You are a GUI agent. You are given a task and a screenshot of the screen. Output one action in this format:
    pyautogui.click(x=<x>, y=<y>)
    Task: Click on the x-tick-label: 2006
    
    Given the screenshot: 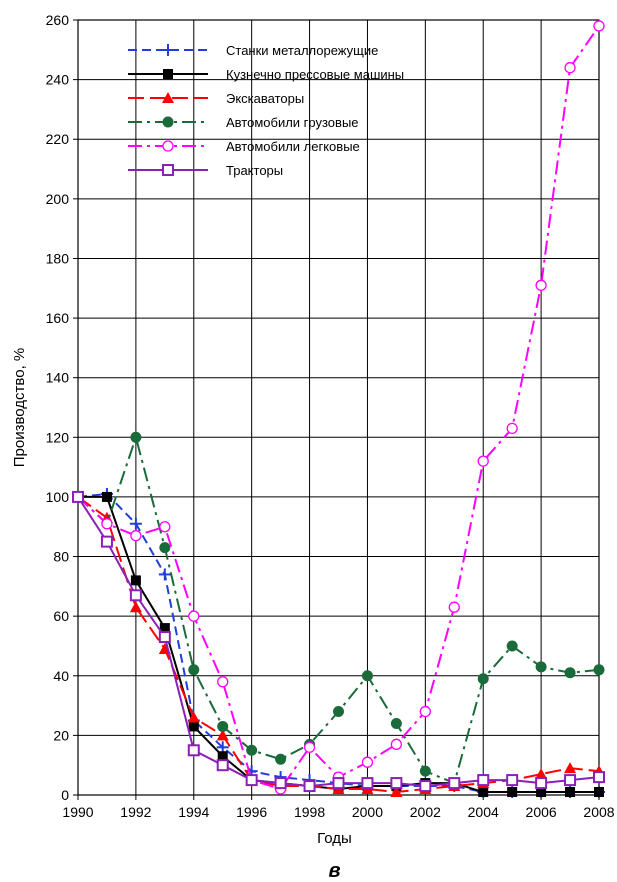 What is the action you would take?
    pyautogui.click(x=541, y=812)
    